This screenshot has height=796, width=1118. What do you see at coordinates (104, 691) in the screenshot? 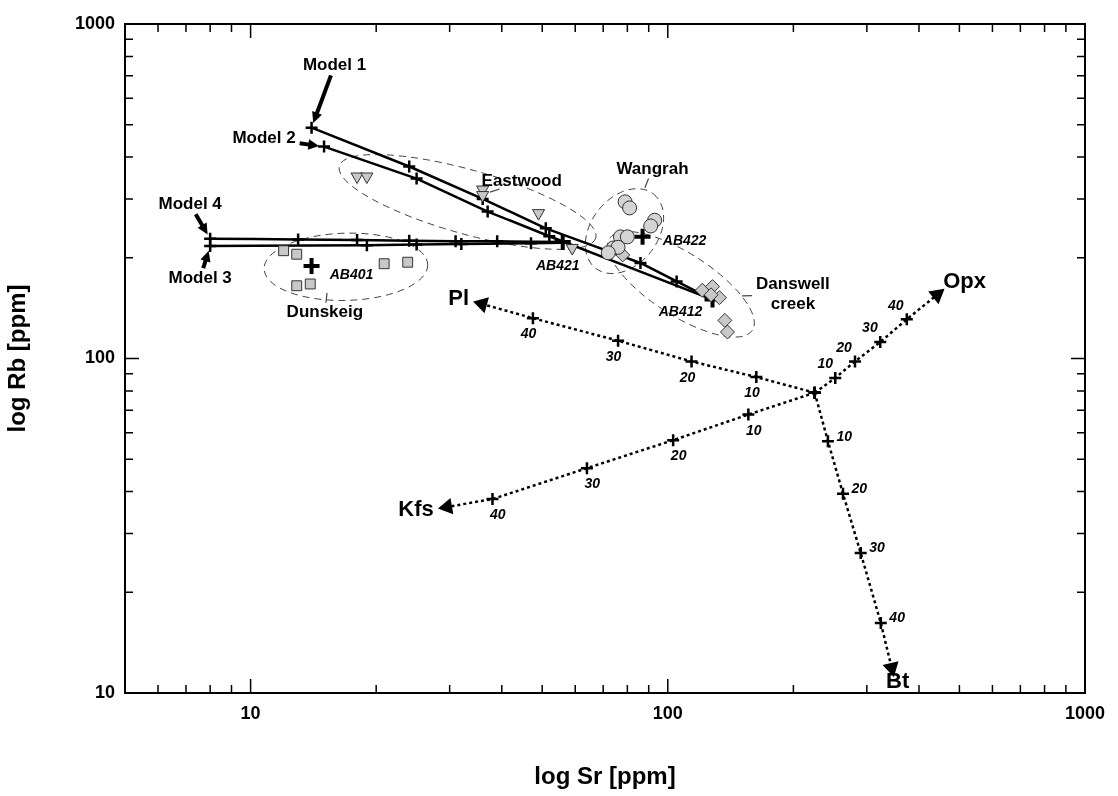
I see `y-tick-label: 10` at bounding box center [104, 691].